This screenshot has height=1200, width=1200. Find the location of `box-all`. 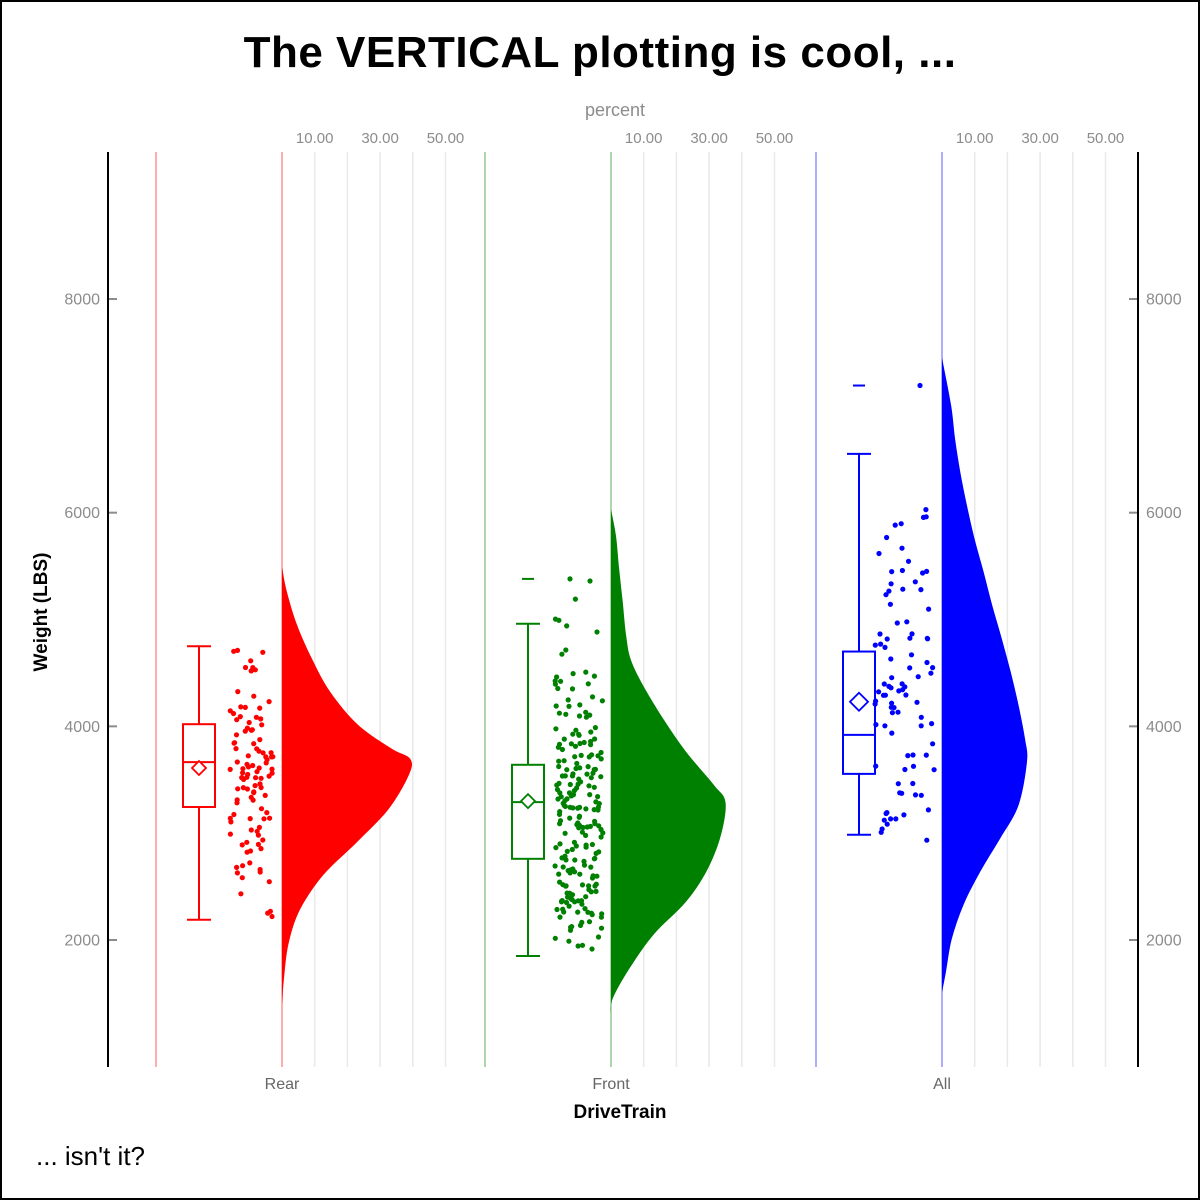

box-all is located at coordinates (859, 712).